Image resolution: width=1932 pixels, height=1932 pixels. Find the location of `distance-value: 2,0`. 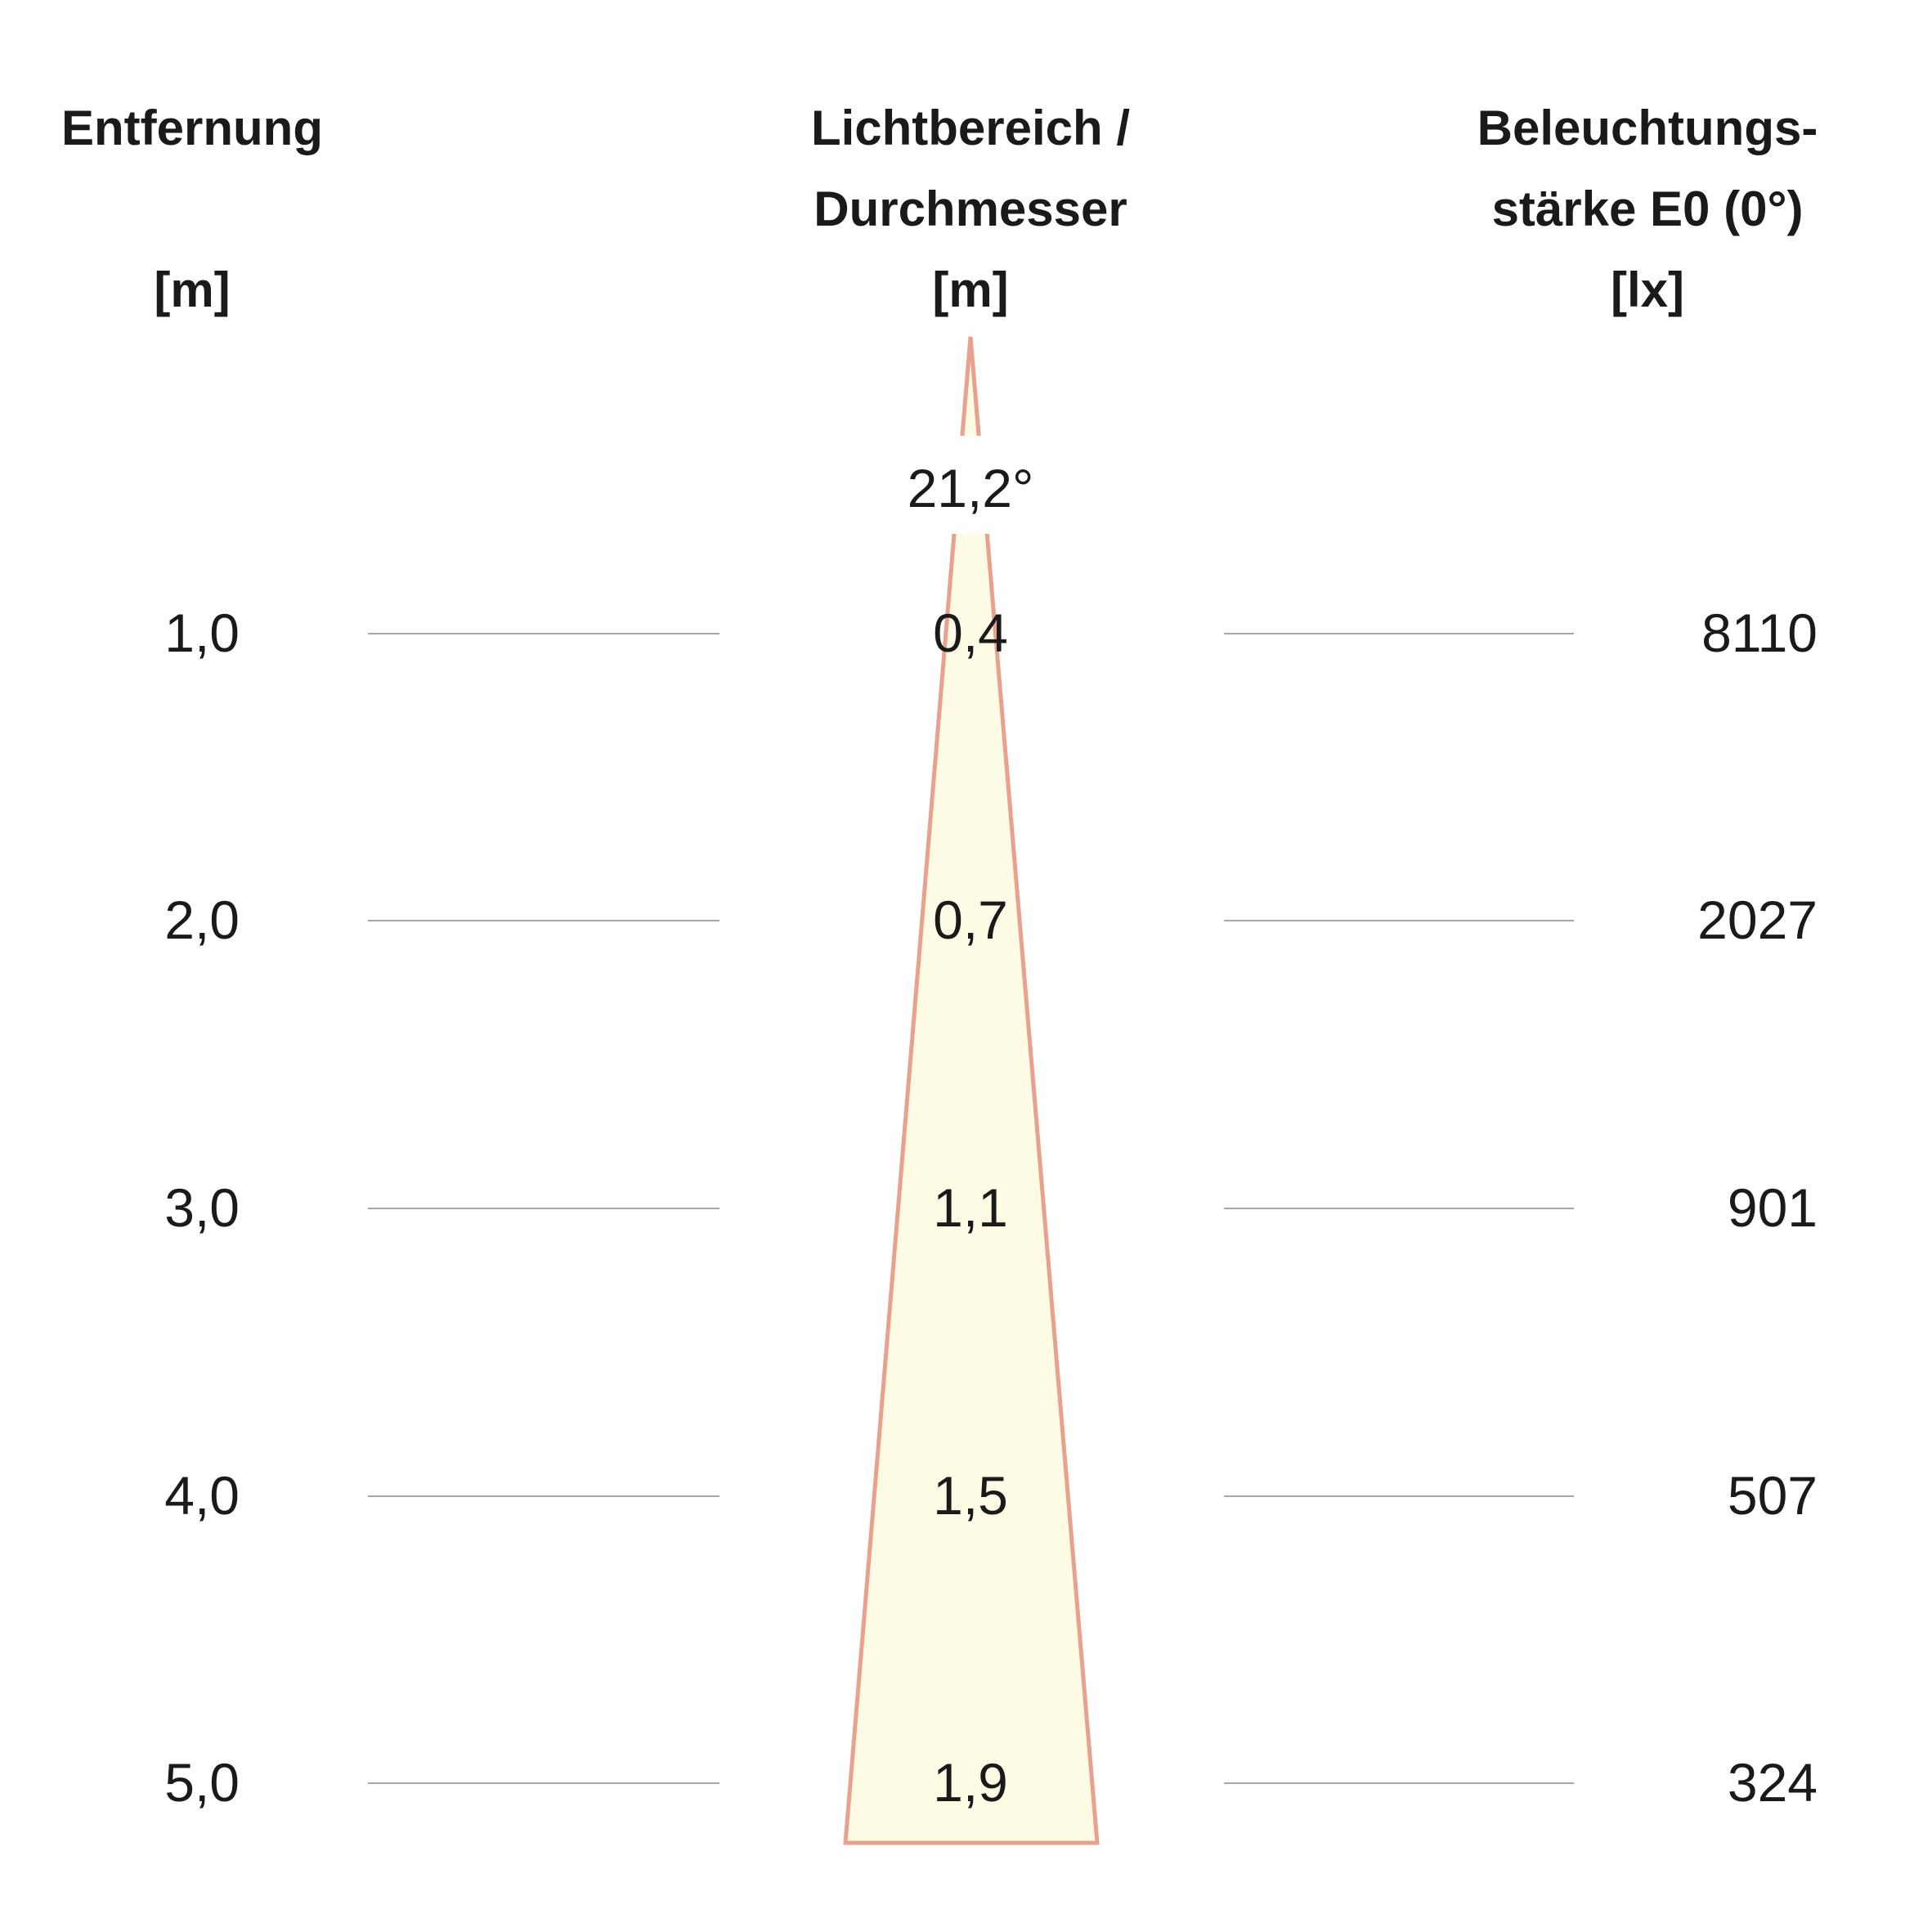

distance-value: 2,0 is located at coordinates (202, 920).